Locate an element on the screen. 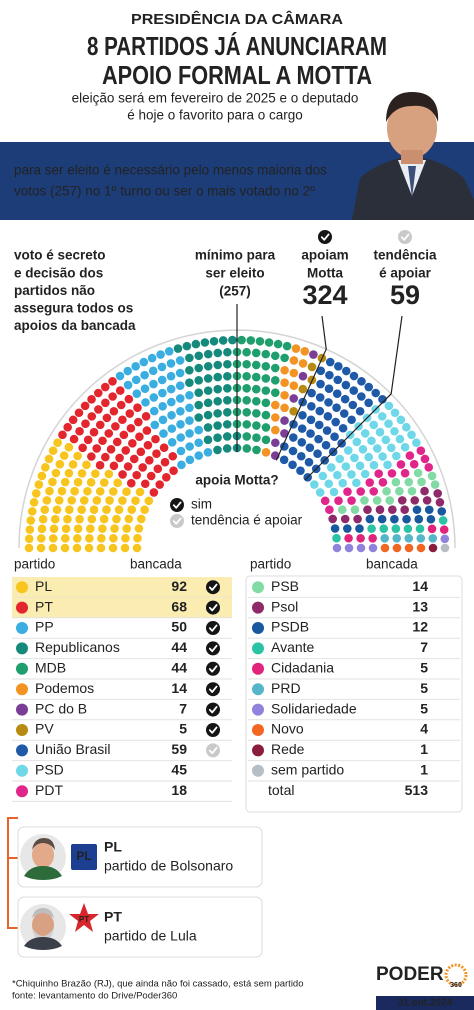  party-seats: 14 is located at coordinates (179, 688).